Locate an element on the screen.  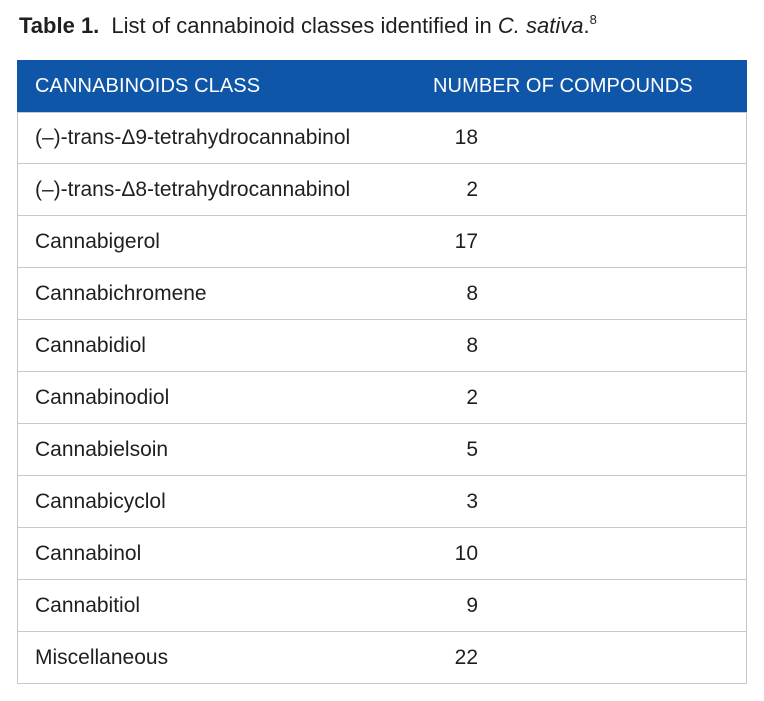
compound-count-cell: 10 is located at coordinates (581, 553).